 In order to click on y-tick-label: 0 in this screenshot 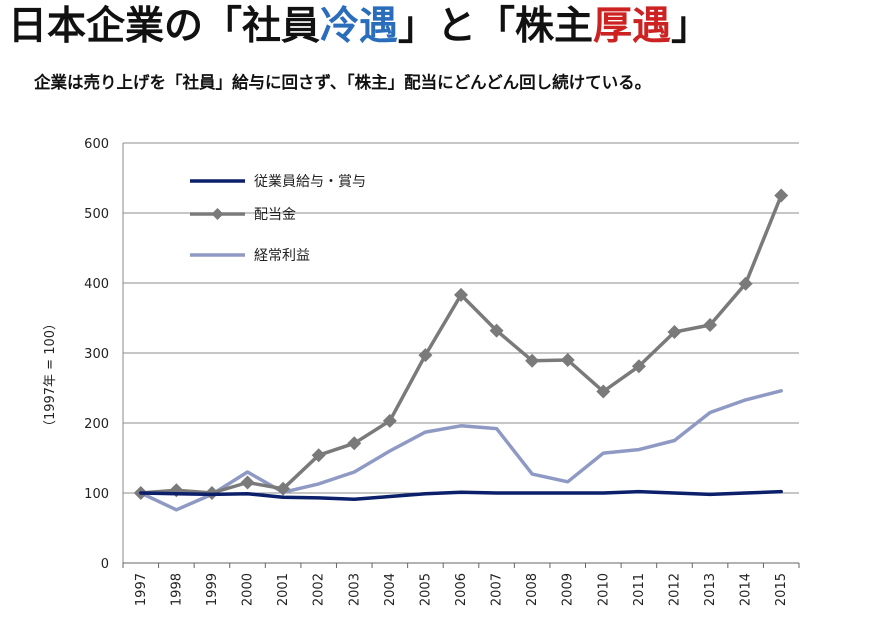, I will do `click(105, 564)`.